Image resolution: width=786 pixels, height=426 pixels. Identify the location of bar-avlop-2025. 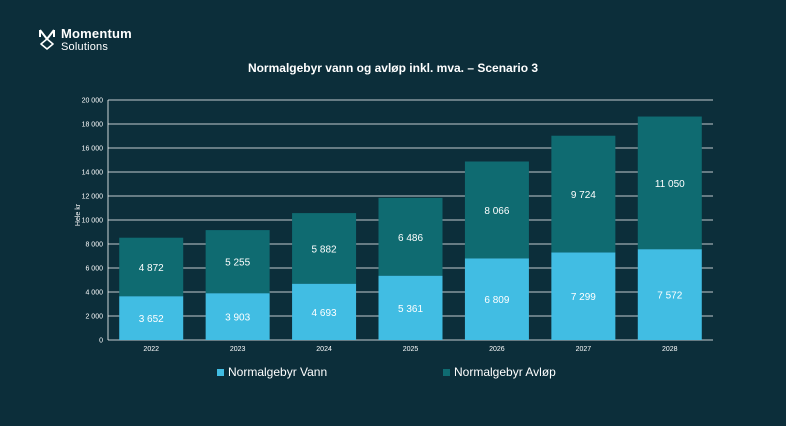
(410, 236).